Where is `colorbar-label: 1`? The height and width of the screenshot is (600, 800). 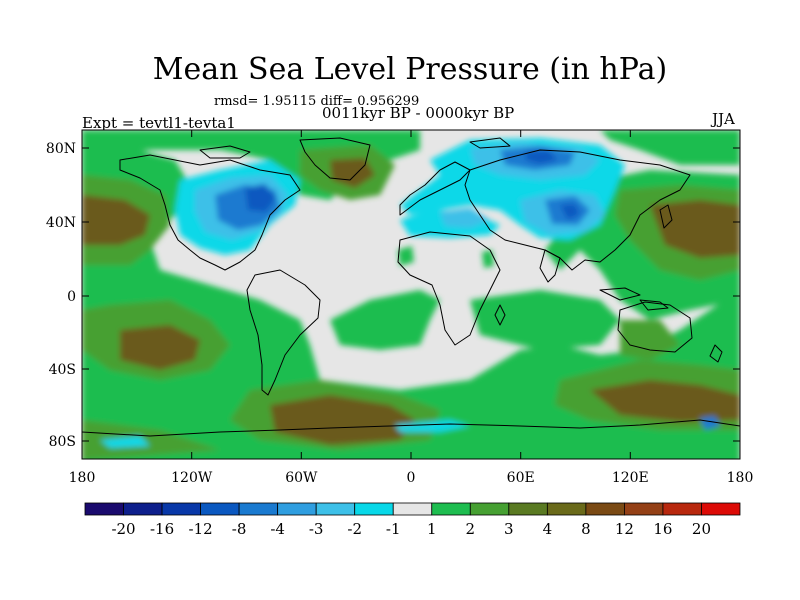
colorbar-label: 1 is located at coordinates (432, 529).